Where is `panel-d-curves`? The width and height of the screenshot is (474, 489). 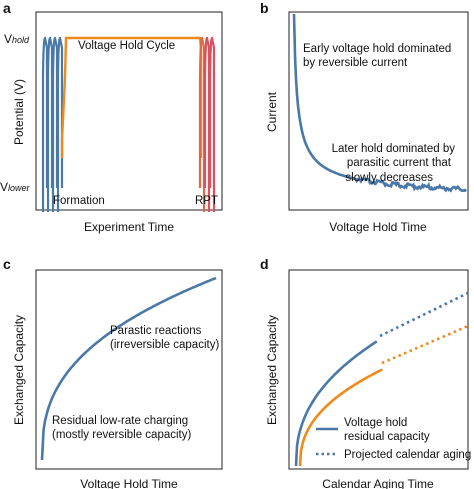
panel-d-curves is located at coordinates (381, 379).